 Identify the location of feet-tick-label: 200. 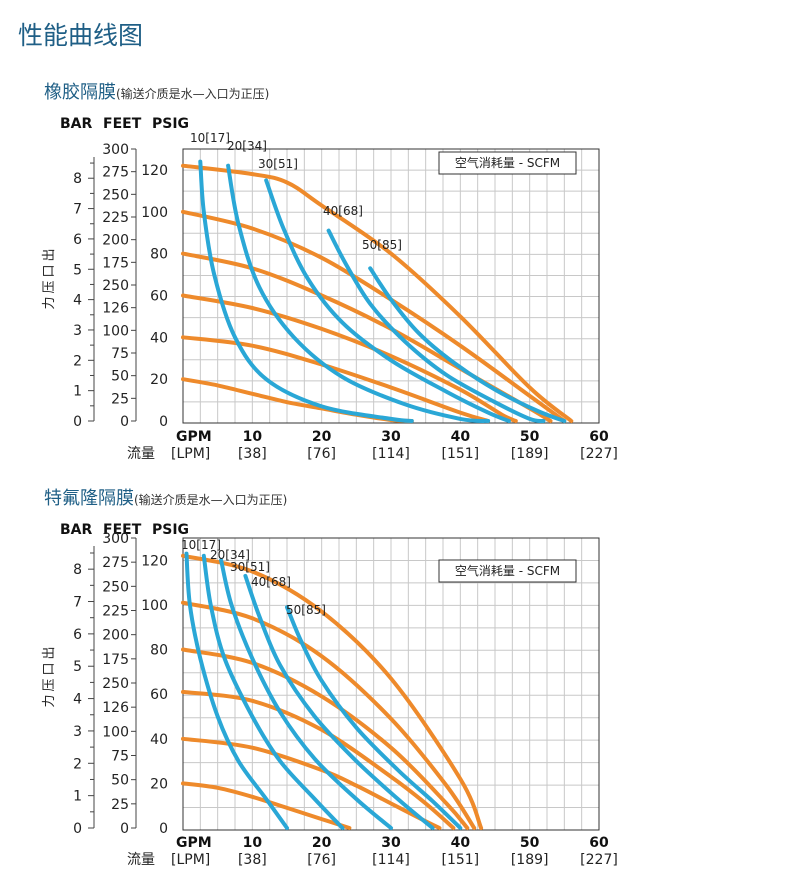
(115, 636).